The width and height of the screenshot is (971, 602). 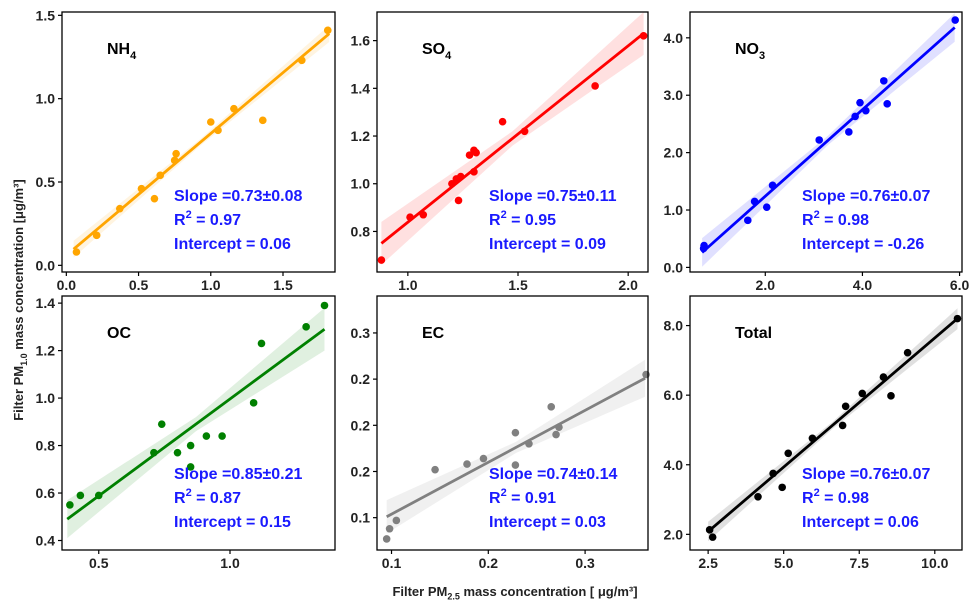 What do you see at coordinates (46, 398) in the screenshot?
I see `y-tick-label: 1.0` at bounding box center [46, 398].